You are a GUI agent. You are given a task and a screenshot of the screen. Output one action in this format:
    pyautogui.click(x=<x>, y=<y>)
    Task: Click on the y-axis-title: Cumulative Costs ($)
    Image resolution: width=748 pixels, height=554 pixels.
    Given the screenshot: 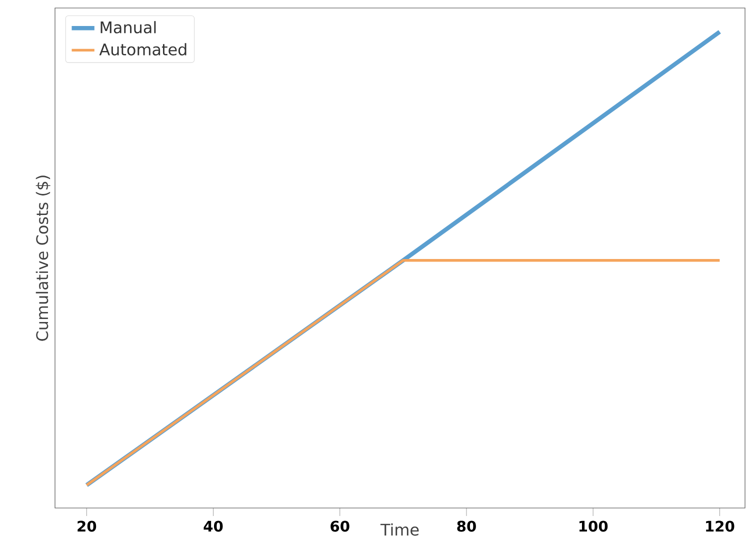 What is the action you would take?
    pyautogui.click(x=43, y=258)
    